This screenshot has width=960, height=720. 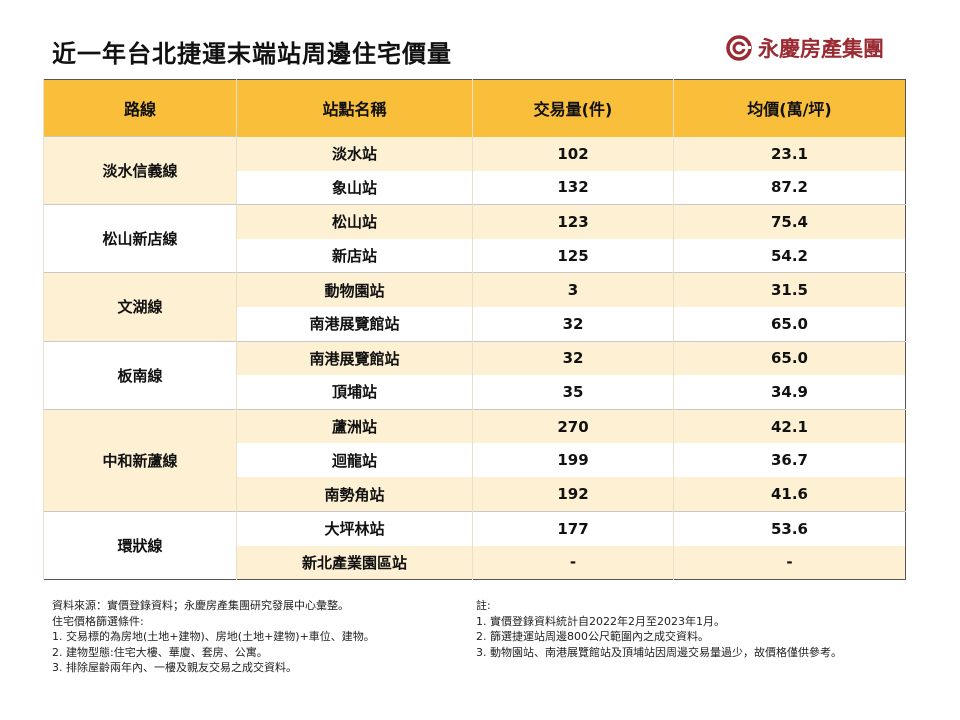 I want to click on brand-logo: 永慶房產集團, so click(x=805, y=48).